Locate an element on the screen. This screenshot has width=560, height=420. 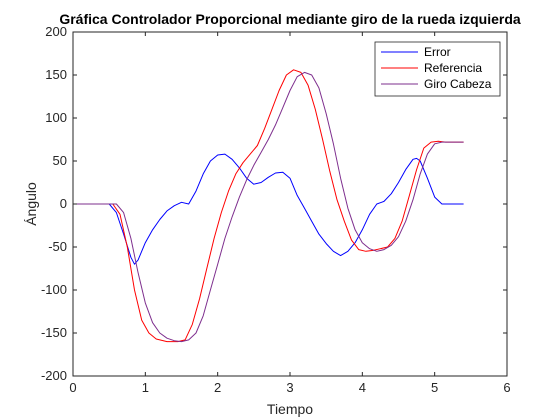
legend-label-giro-cabeza: Giro Cabeza is located at coordinates (458, 84).